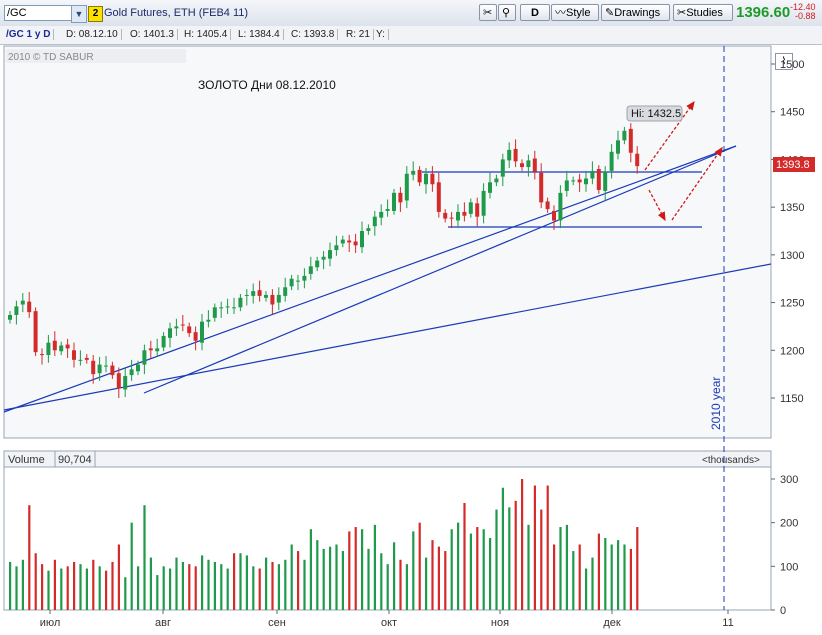 This screenshot has height=635, width=822. I want to click on crosshair-tool-icon: ✂, so click(488, 12).